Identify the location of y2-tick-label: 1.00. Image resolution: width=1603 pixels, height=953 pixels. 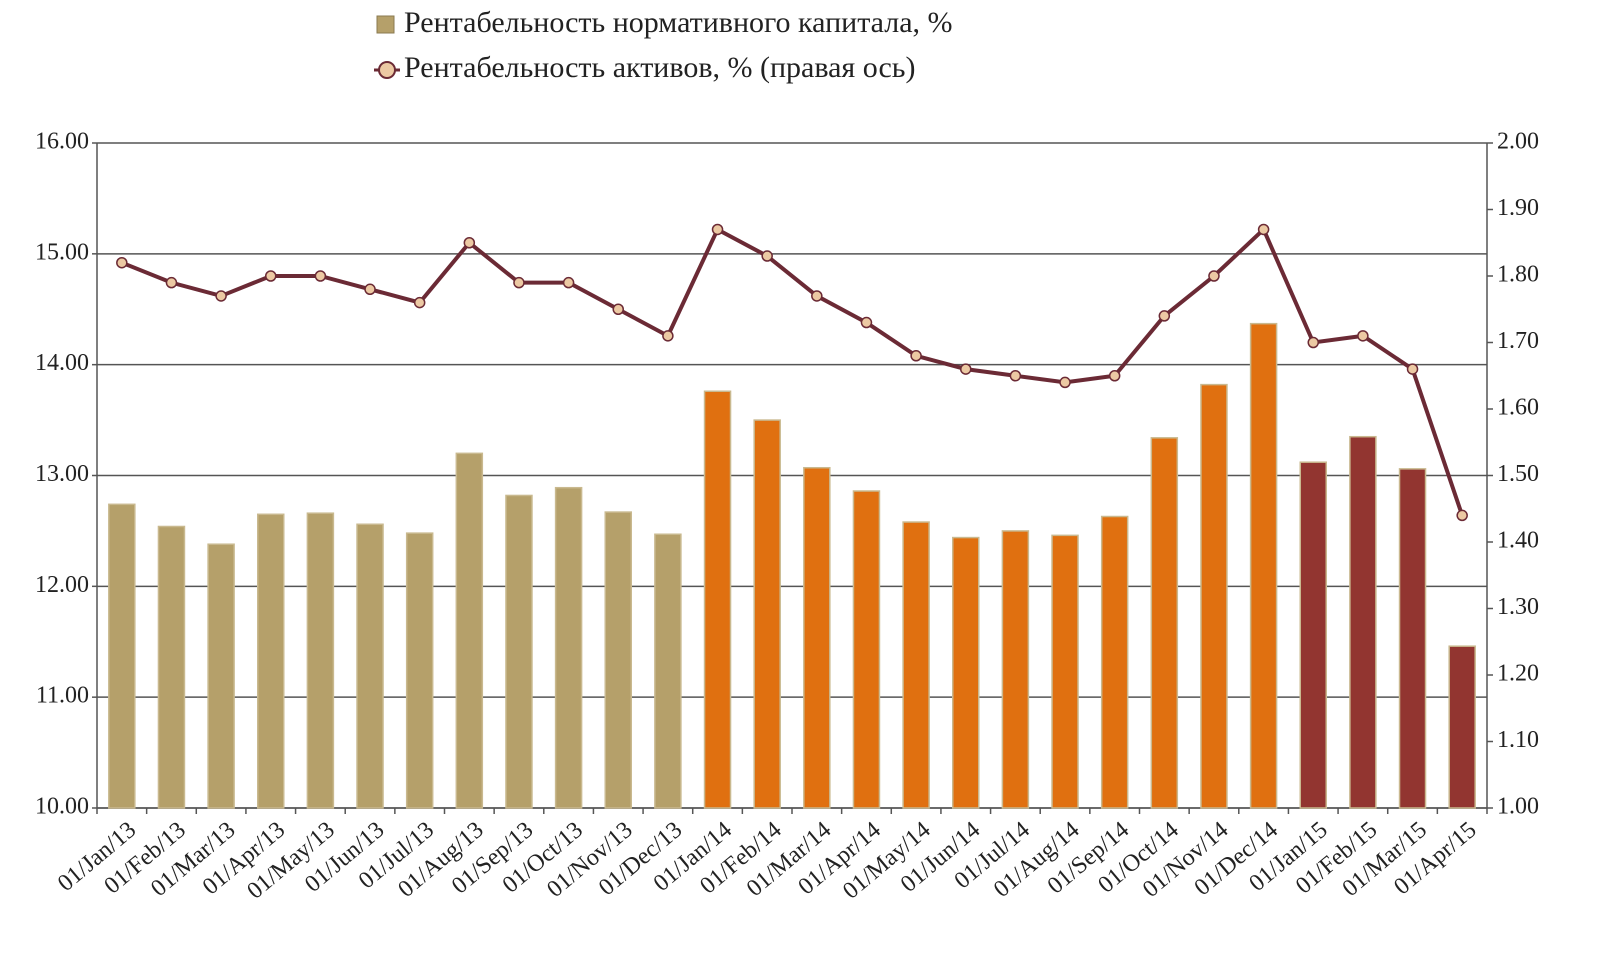
(1518, 807).